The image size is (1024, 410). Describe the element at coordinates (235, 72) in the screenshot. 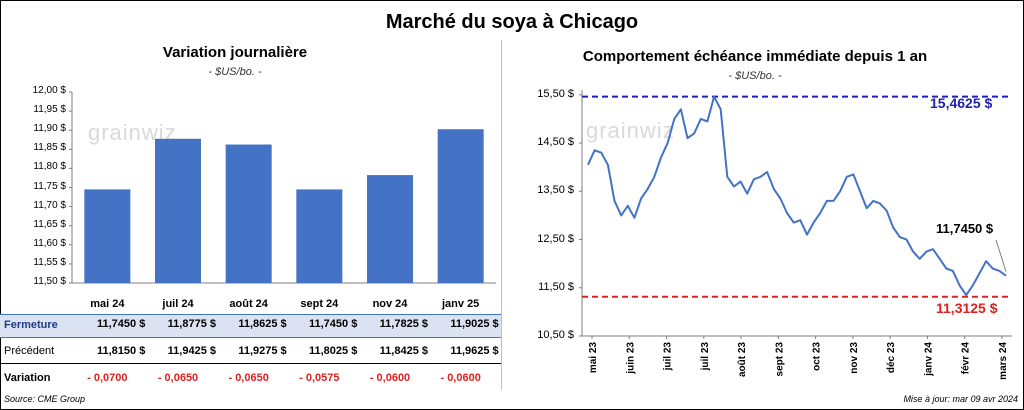

I see `left-chart-unit: - $US/bo. -` at that location.